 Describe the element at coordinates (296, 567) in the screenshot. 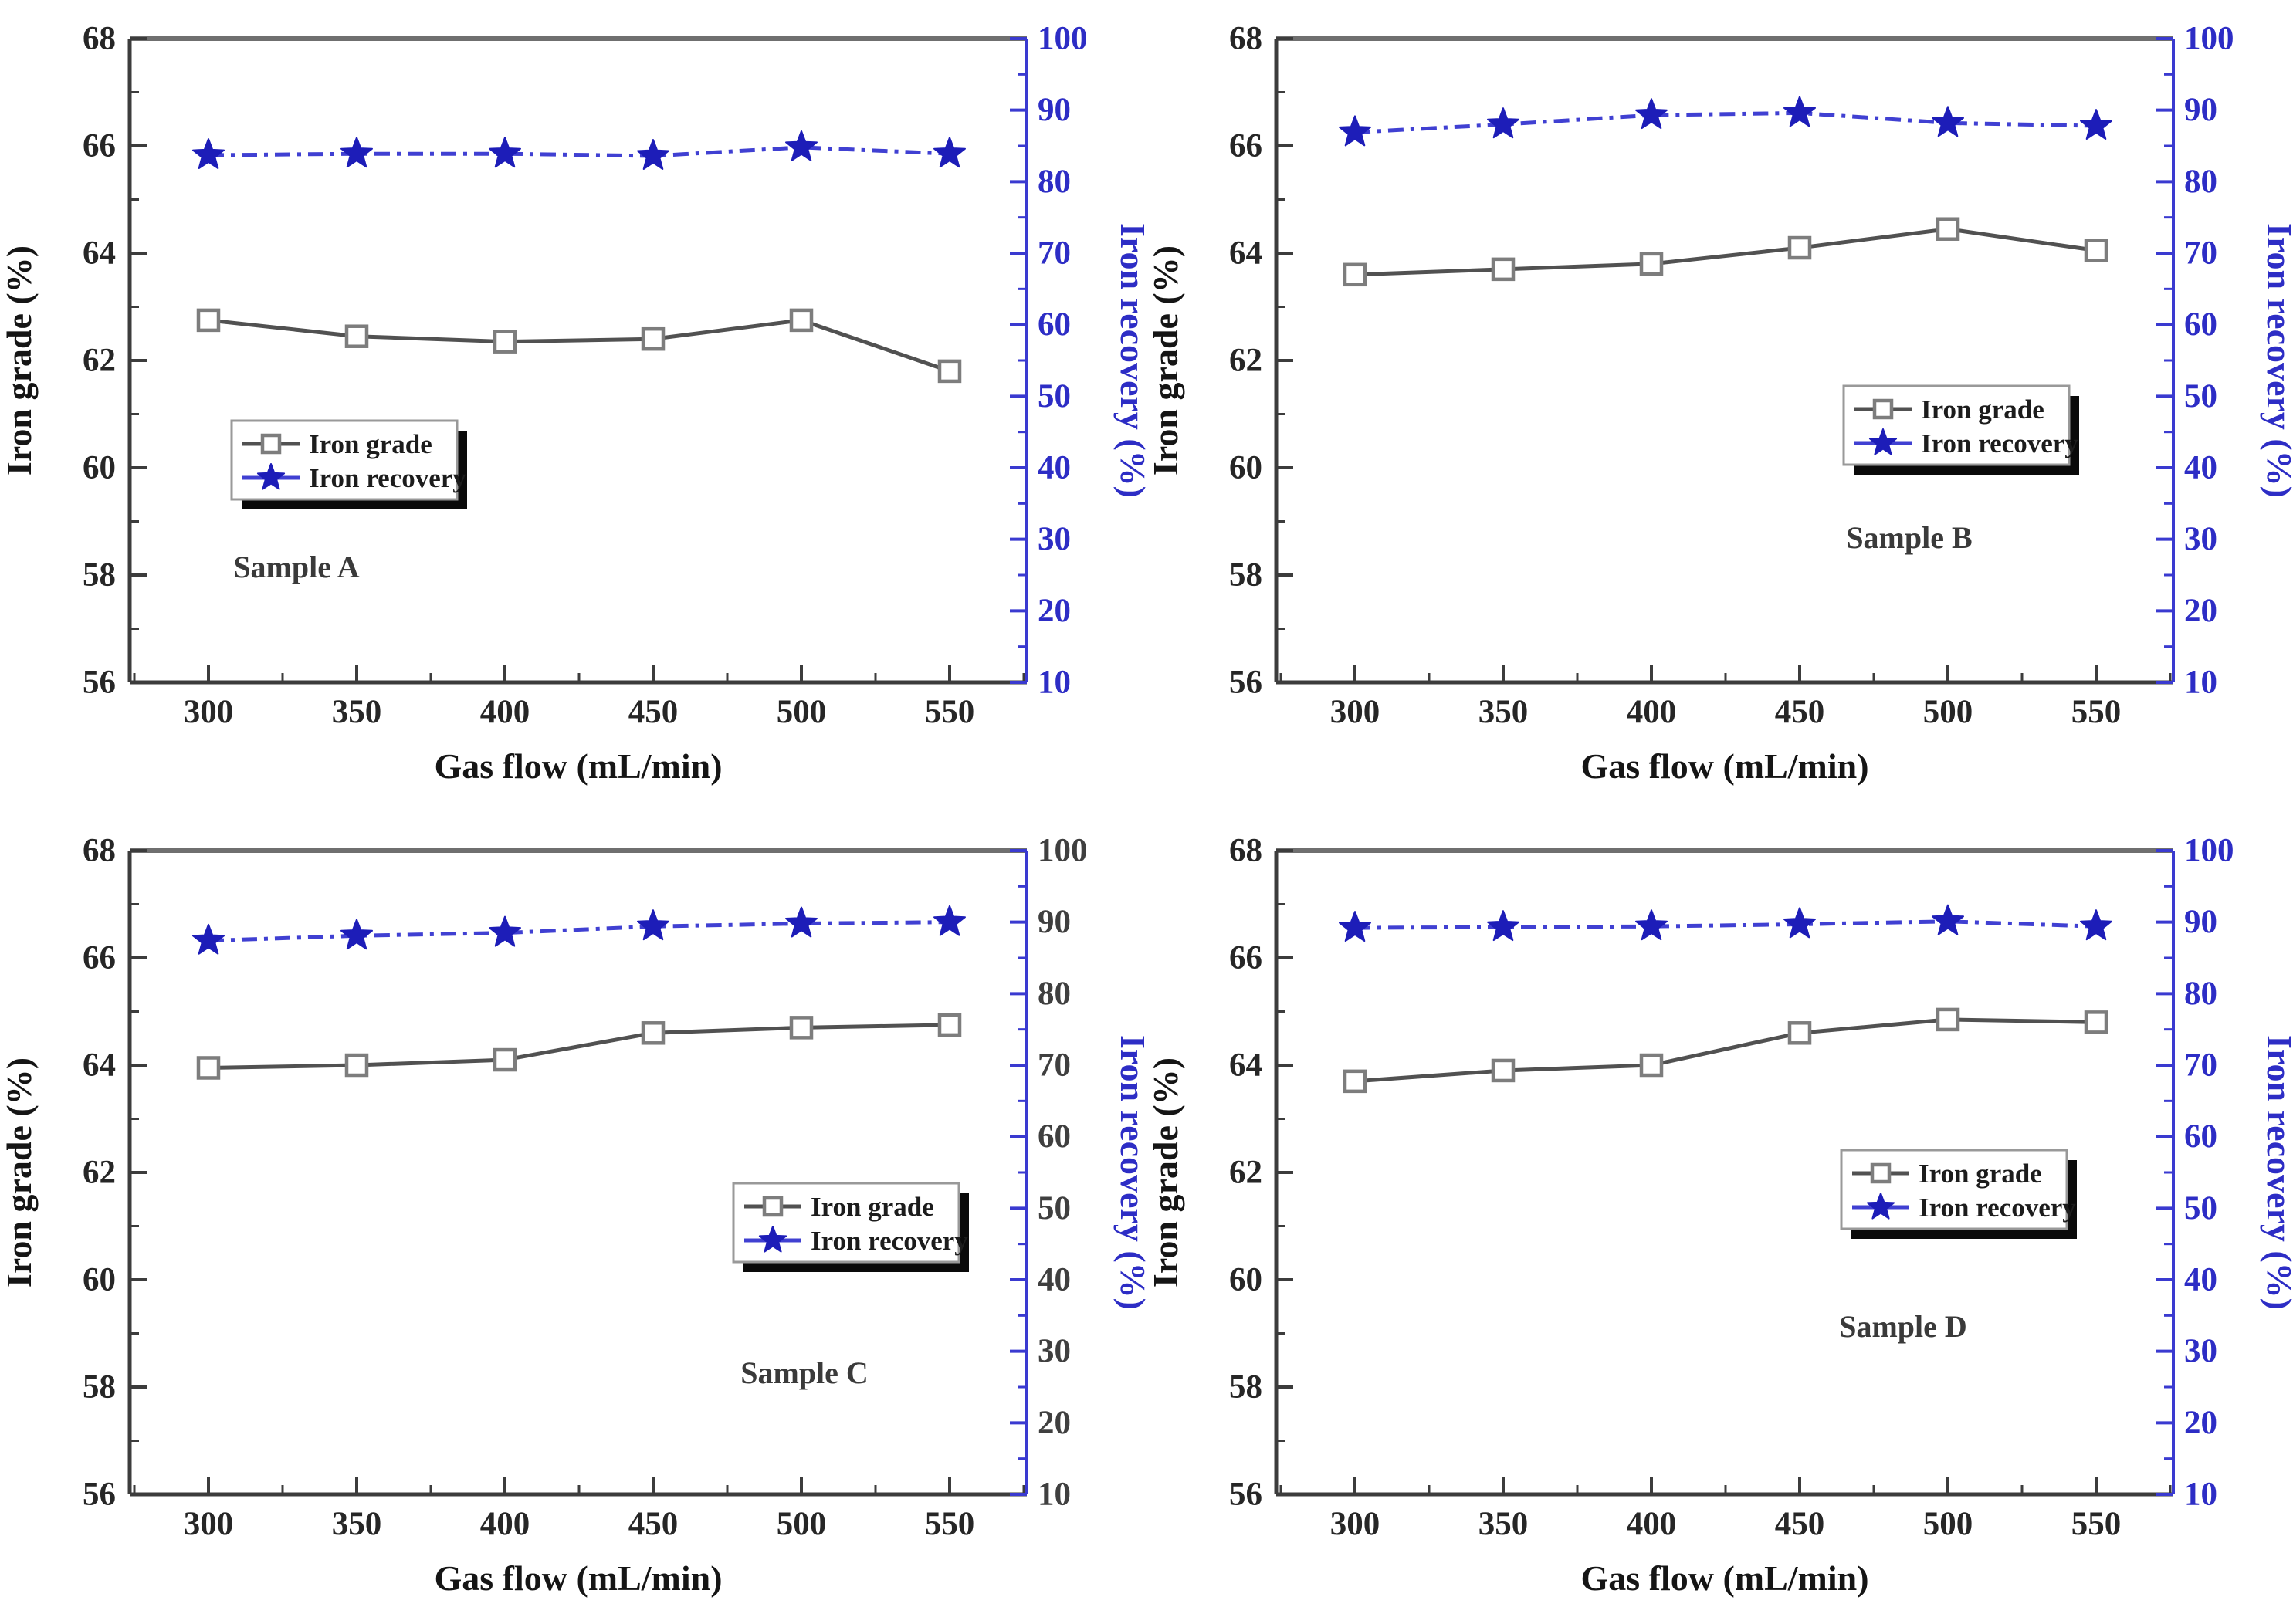

I see `sample-label: Sample A` at that location.